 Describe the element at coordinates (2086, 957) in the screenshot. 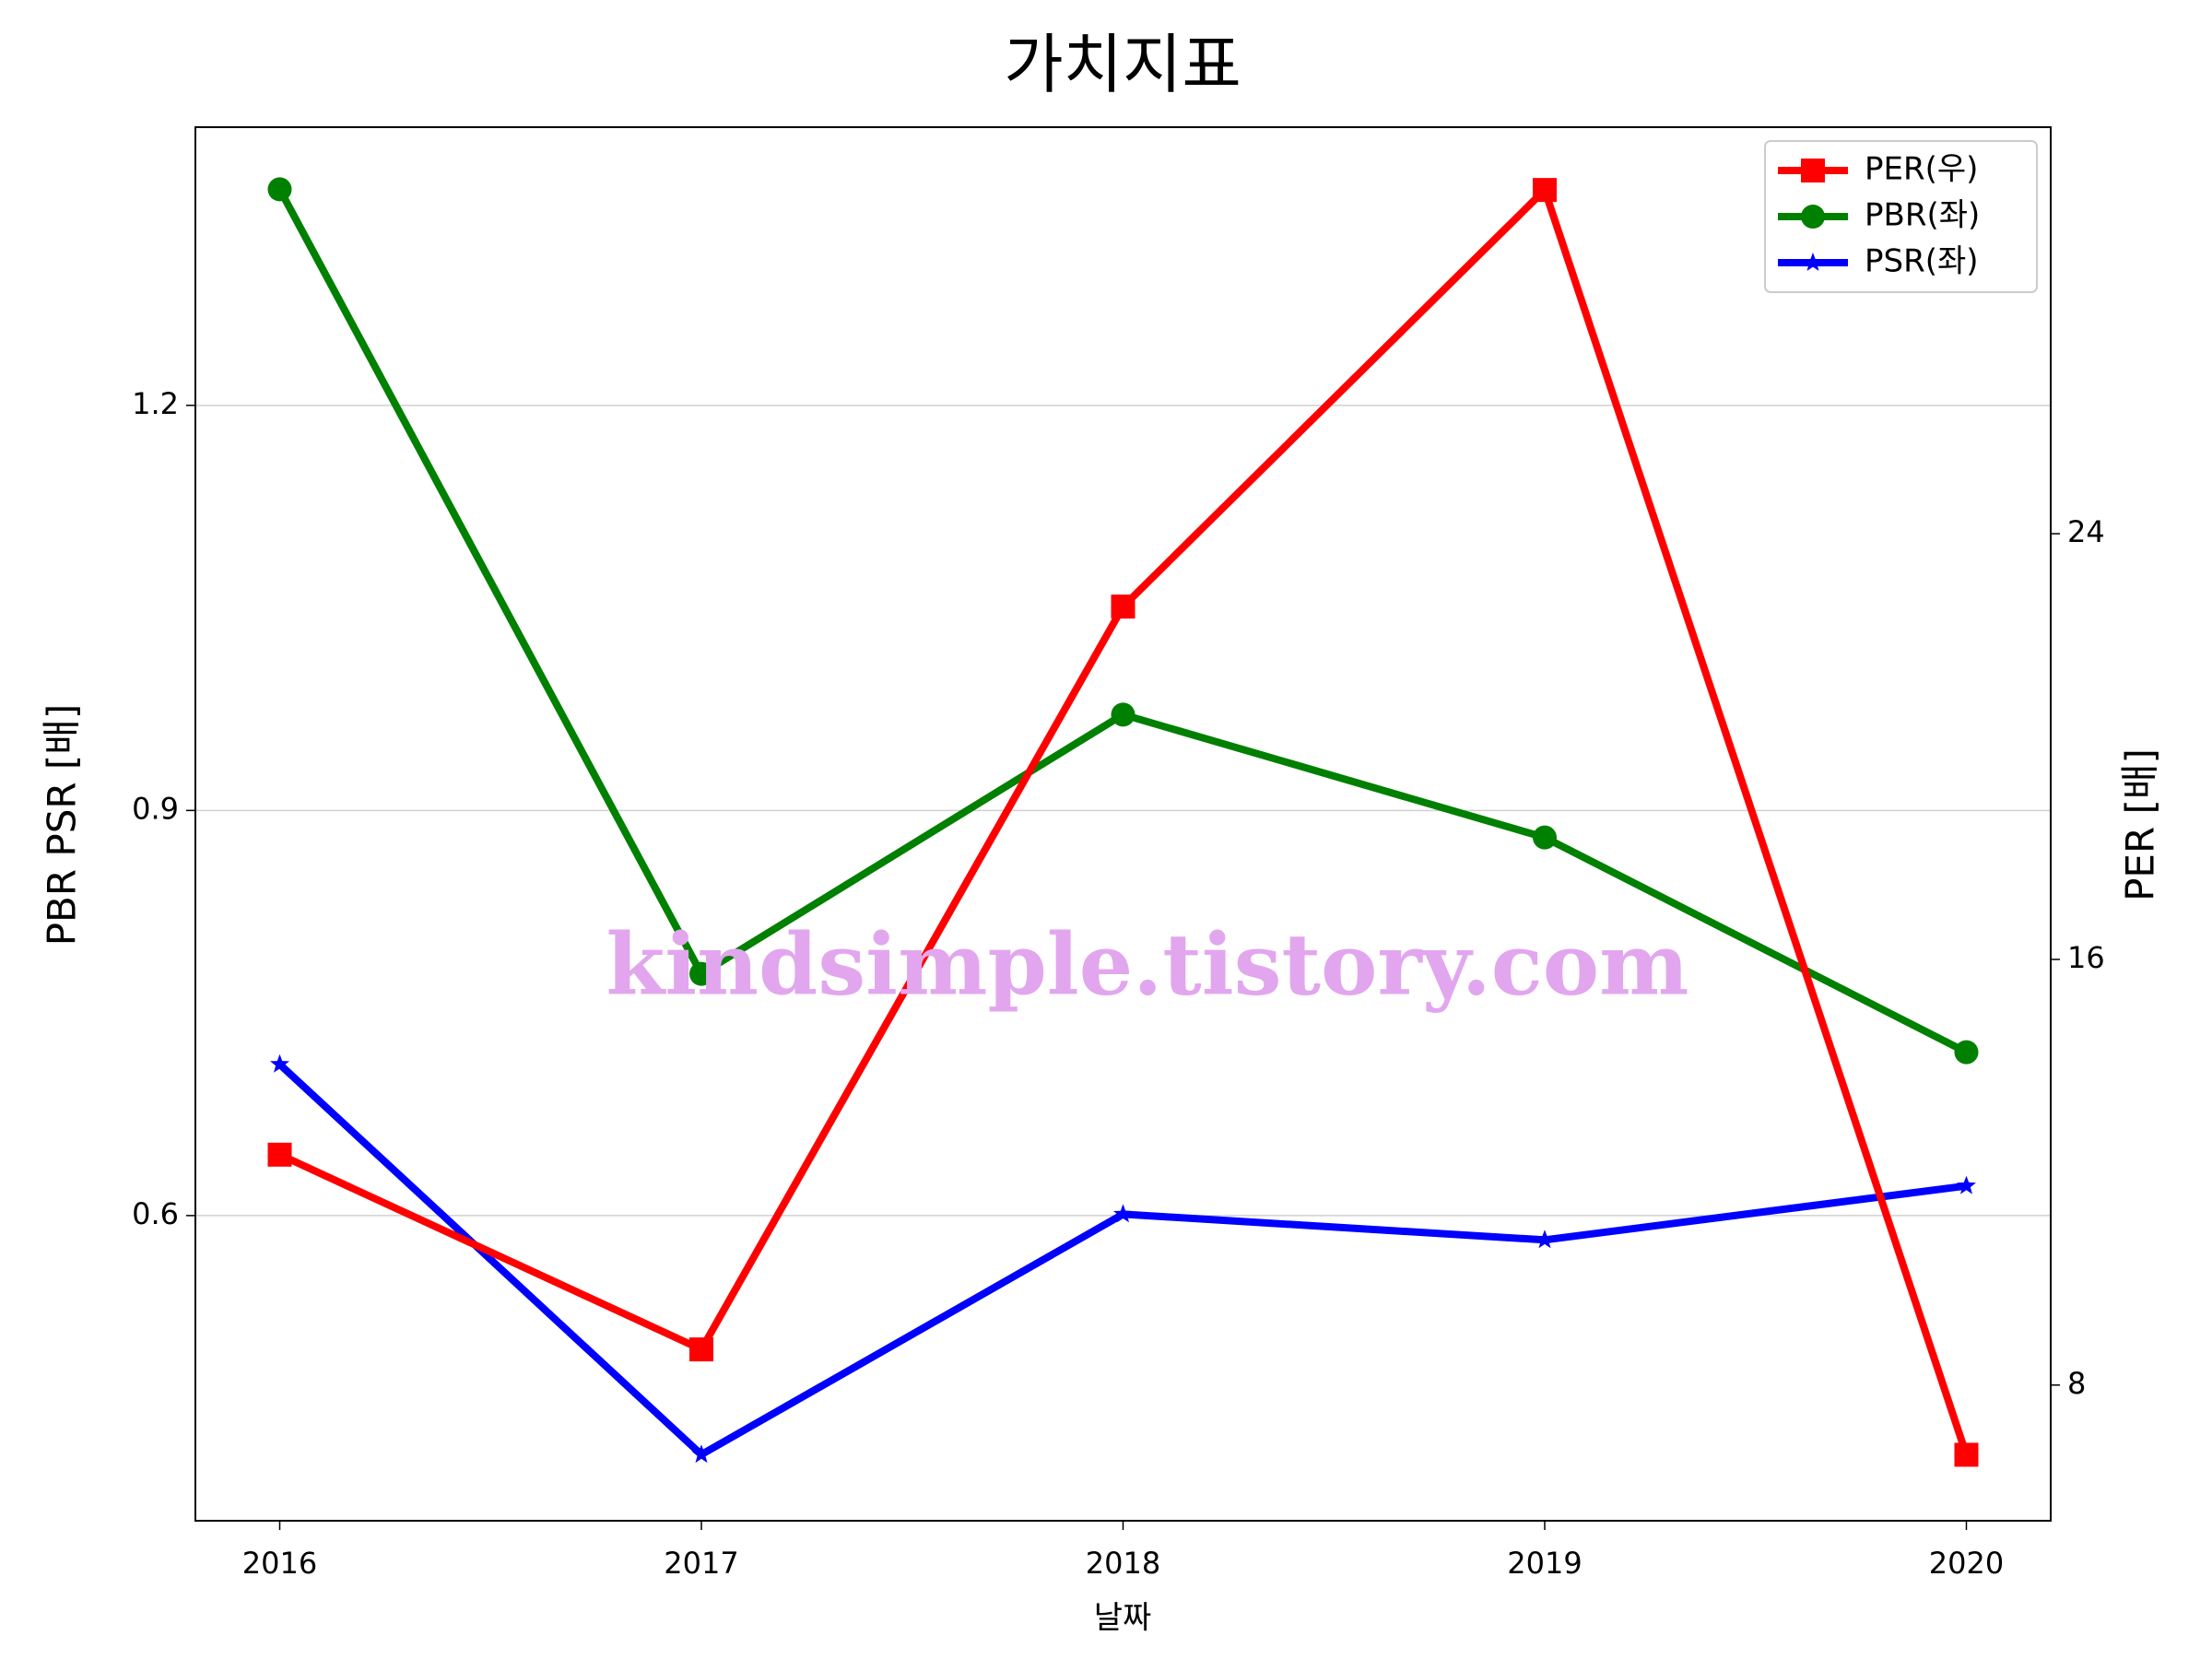

I see `y2-tick-label: 16` at that location.